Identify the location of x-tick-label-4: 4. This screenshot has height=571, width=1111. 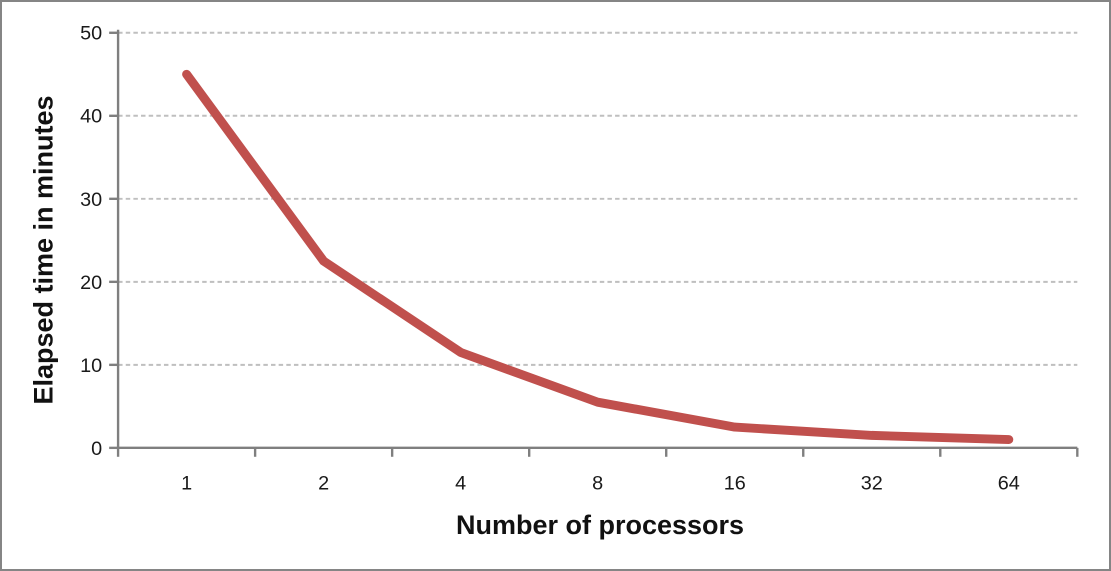
(460, 484).